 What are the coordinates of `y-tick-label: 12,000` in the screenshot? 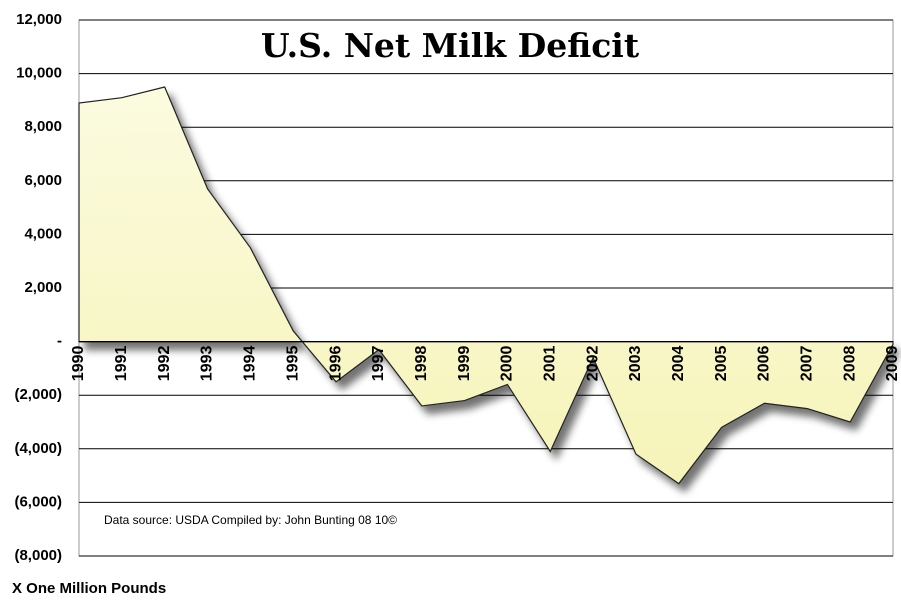 It's located at (39, 19).